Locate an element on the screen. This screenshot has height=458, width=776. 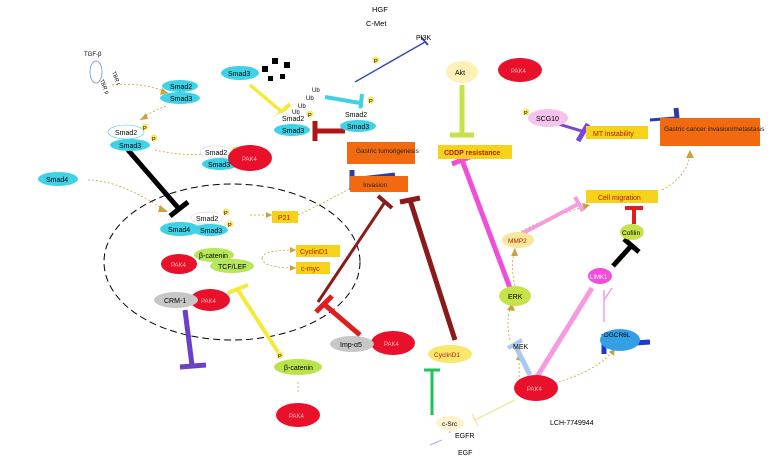
arrow-pak4-mek is located at coordinates (519, 368).